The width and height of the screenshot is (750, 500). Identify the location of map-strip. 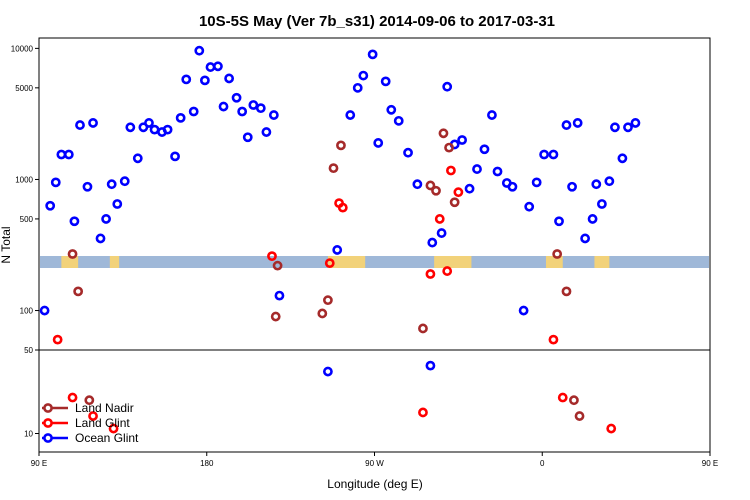
(374, 262).